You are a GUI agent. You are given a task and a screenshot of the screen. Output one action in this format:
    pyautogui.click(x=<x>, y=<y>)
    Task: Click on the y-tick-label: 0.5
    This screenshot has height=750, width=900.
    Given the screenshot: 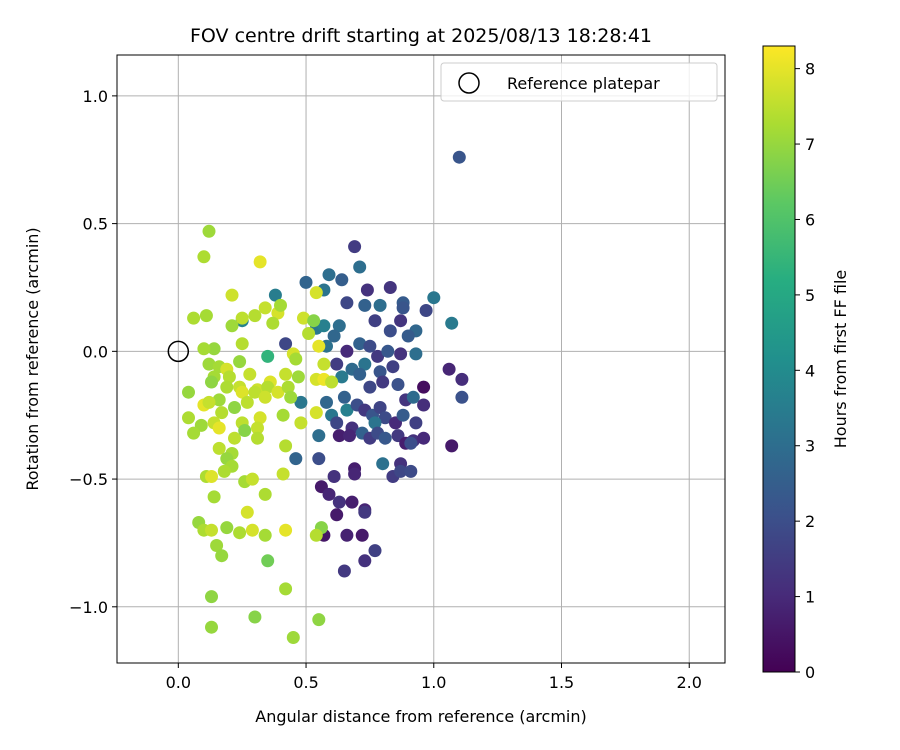 What is the action you would take?
    pyautogui.click(x=95, y=224)
    